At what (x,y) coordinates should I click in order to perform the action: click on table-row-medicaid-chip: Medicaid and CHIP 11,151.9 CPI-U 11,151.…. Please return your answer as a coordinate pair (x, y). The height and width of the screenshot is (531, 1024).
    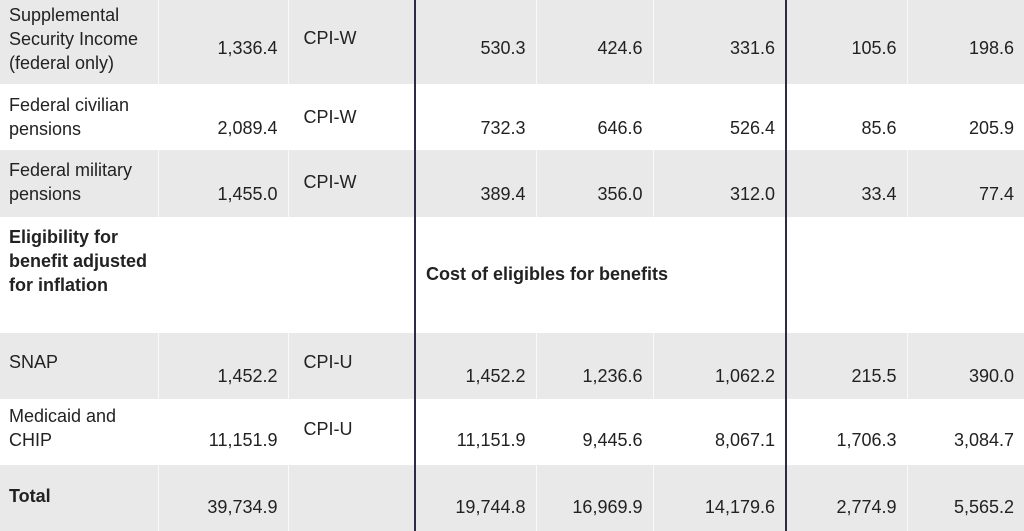
    Looking at the image, I should click on (512, 432).